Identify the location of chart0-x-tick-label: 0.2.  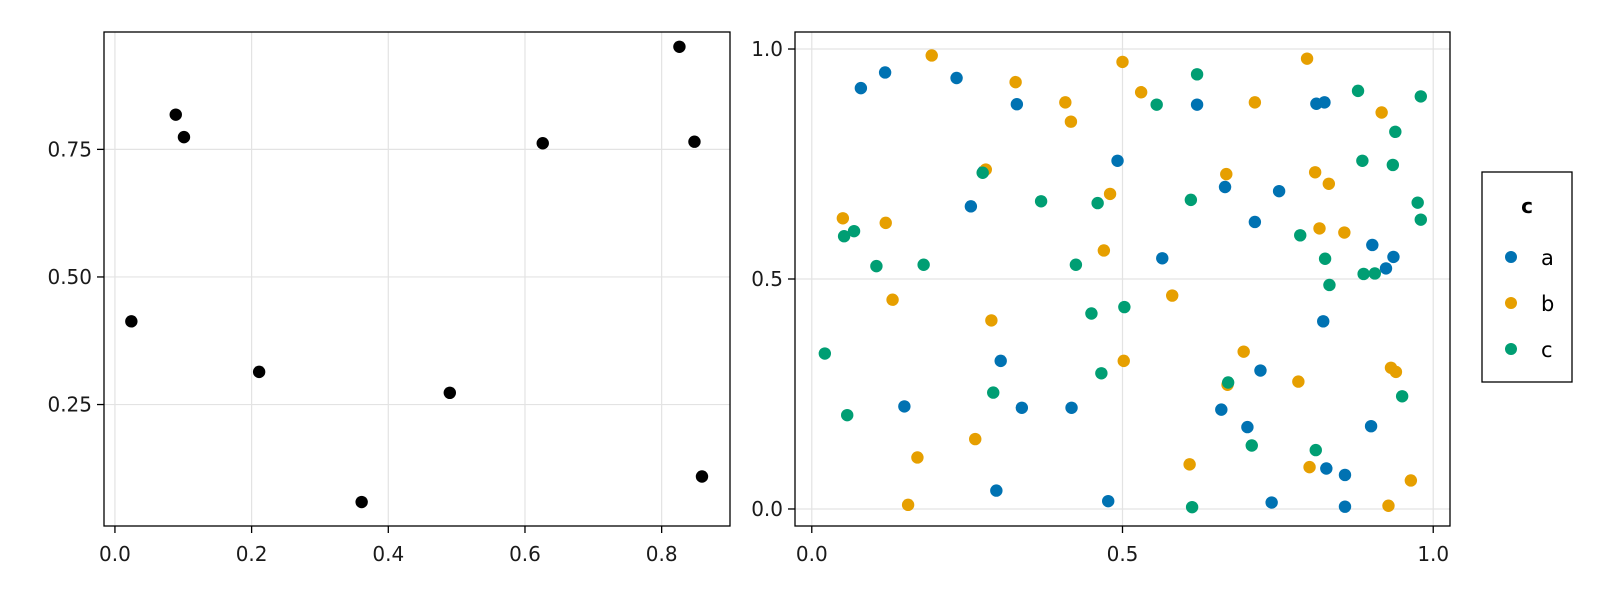
(252, 554).